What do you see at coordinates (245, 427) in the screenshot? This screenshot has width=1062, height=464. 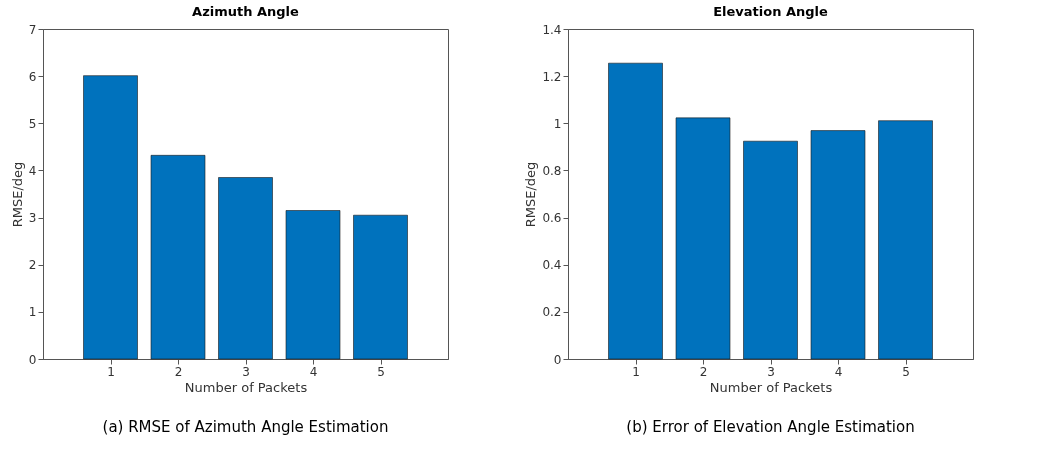 I see `text: (a) RMSE of Azimuth Angle Estimation` at bounding box center [245, 427].